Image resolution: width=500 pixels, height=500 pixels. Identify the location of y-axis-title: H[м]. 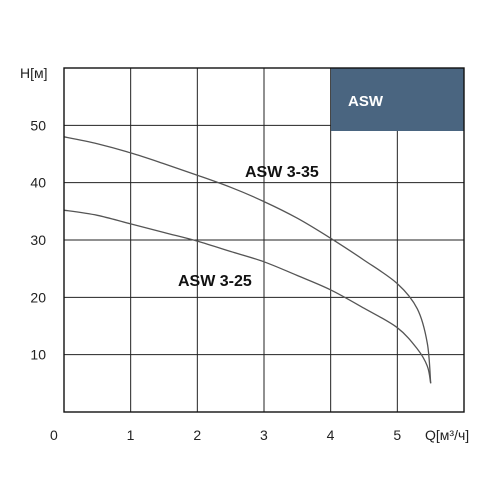
(34, 73).